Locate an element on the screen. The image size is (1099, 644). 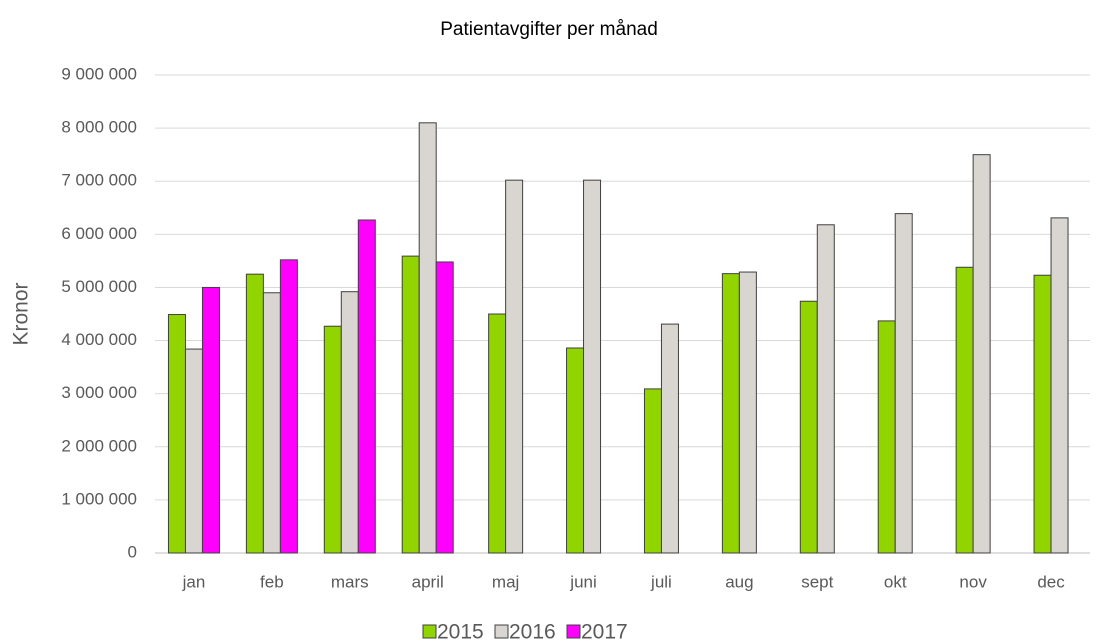
y-tick-label: 6 000 000 is located at coordinates (99, 233).